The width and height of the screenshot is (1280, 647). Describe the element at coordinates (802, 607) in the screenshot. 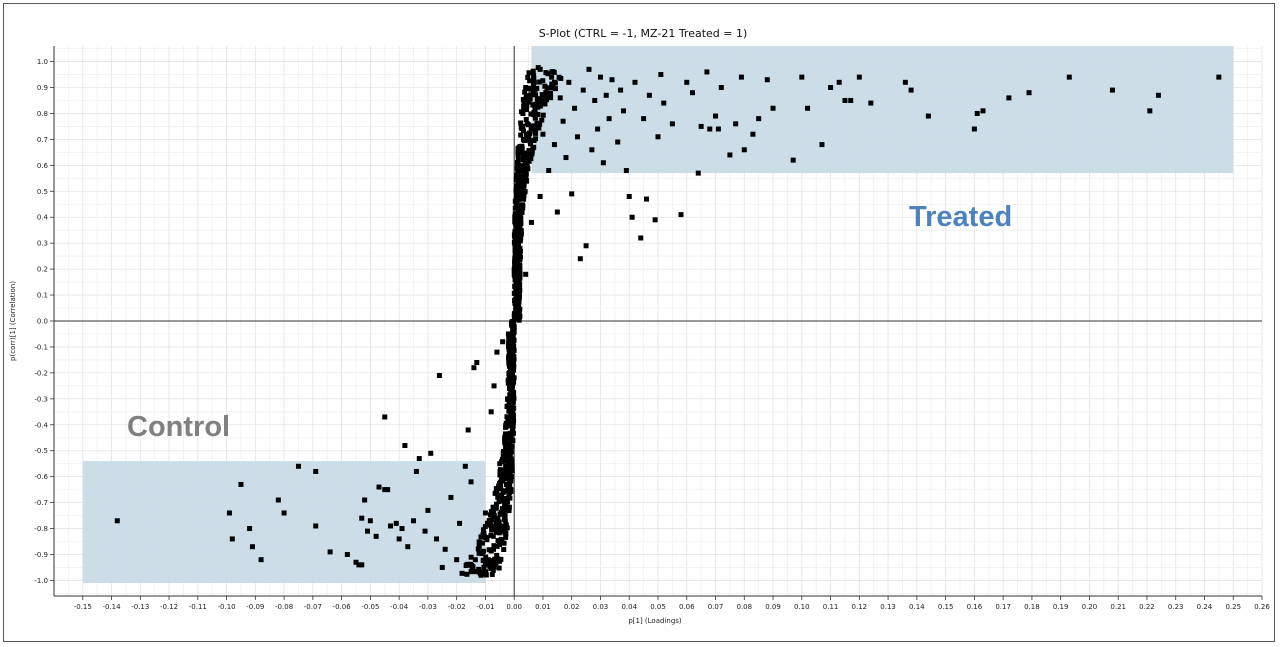

I see `x-tick-label: 0.10` at that location.